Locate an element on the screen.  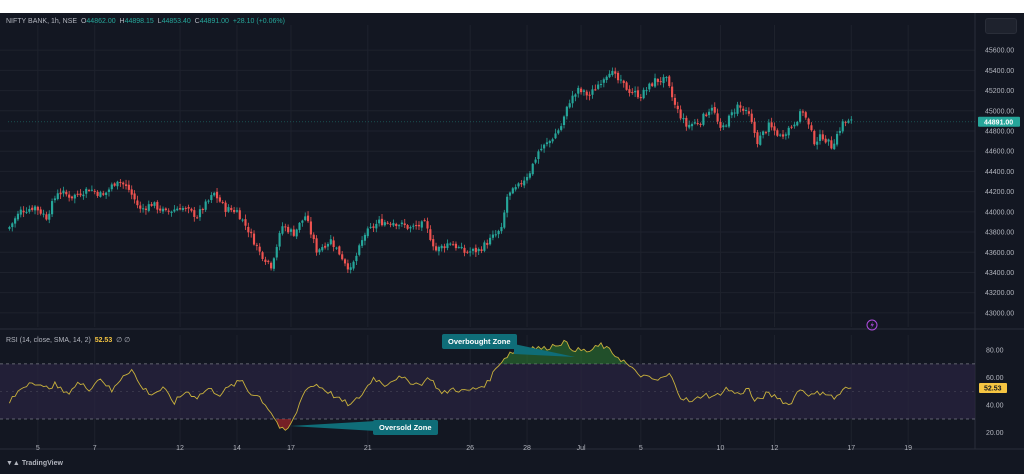
time-tick-label: 26 is located at coordinates (470, 448).